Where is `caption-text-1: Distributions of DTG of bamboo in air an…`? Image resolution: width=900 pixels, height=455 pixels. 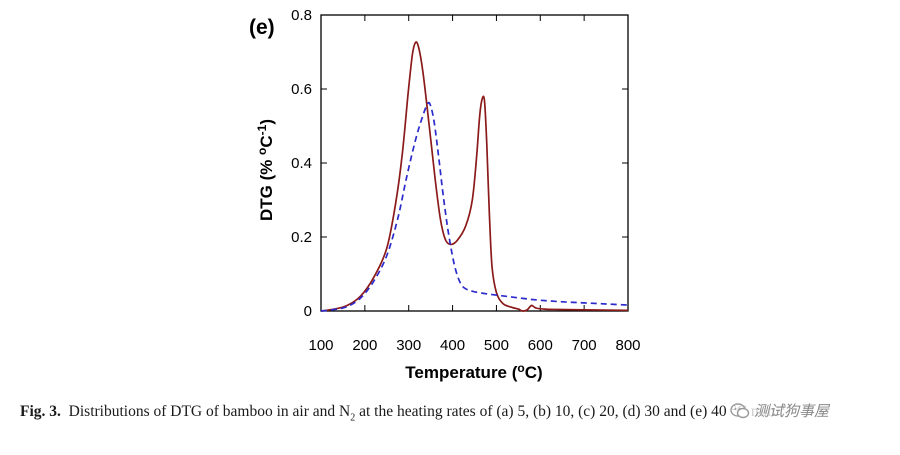 caption-text-1: Distributions of DTG of bamboo in air an… is located at coordinates (209, 412).